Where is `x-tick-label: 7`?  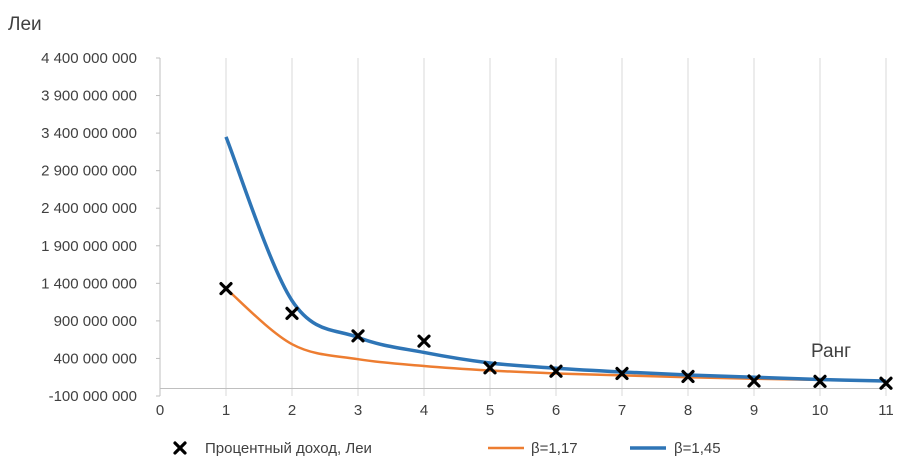
x-tick-label: 7 is located at coordinates (622, 410).